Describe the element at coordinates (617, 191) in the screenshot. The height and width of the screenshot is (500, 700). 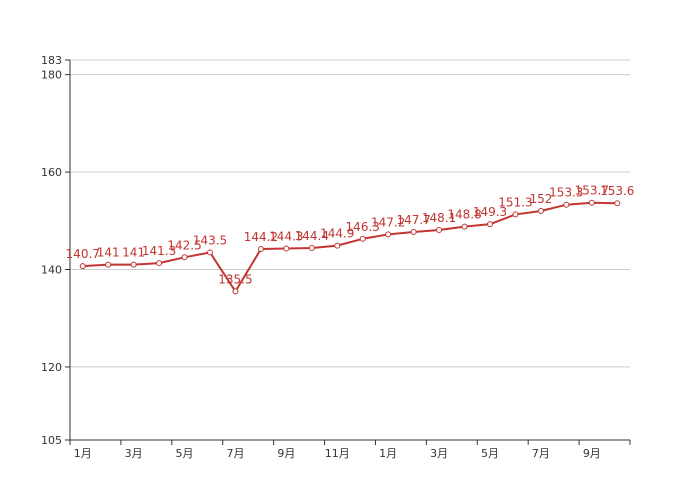
I see `data-label: 153.6` at that location.